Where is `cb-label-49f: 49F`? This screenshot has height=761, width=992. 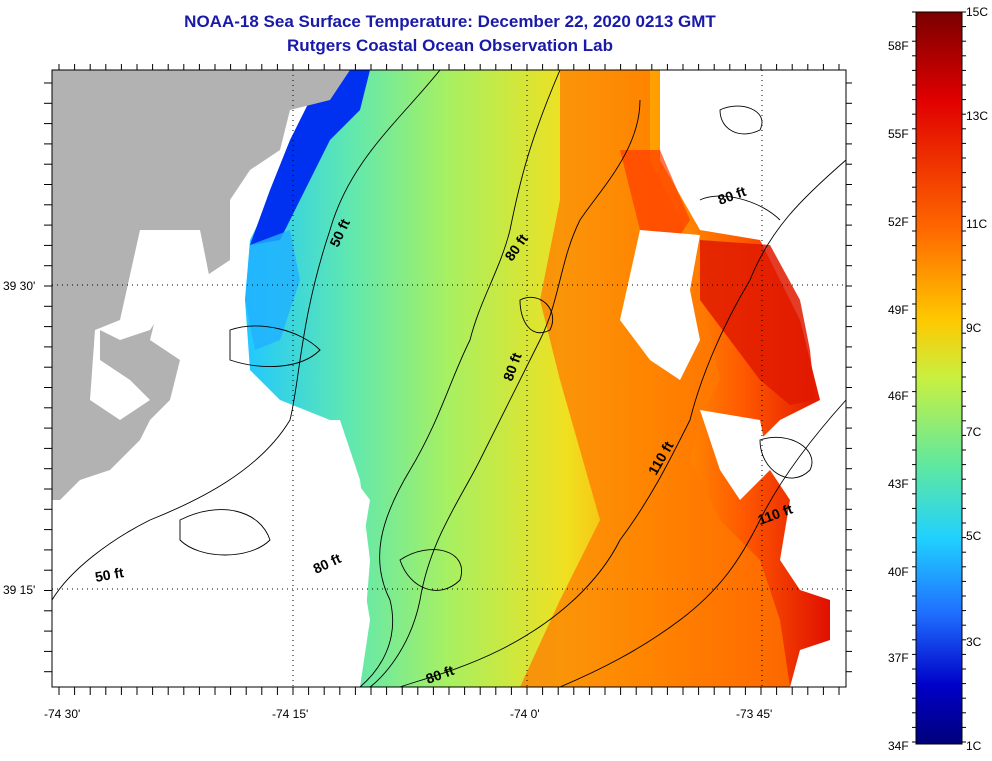 cb-label-49f: 49F is located at coordinates (898, 310).